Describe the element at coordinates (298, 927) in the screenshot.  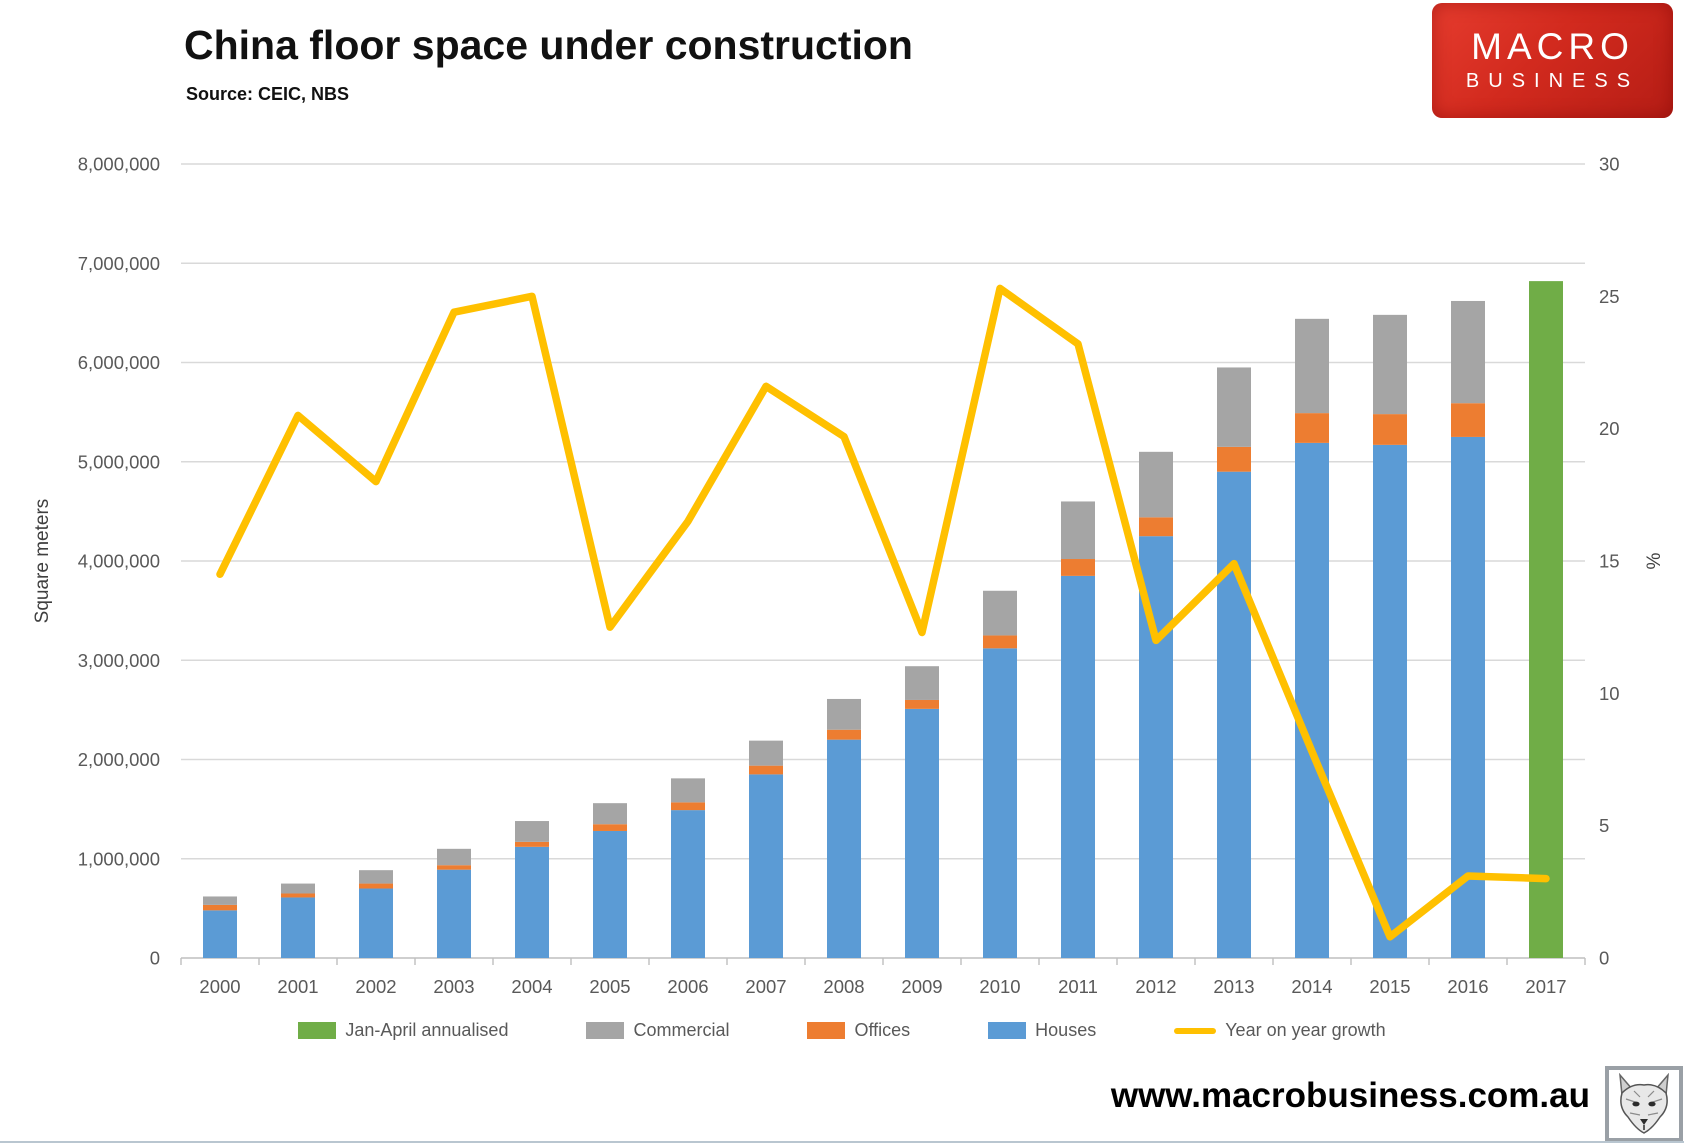
I see `bar-segment-houses-2001` at that location.